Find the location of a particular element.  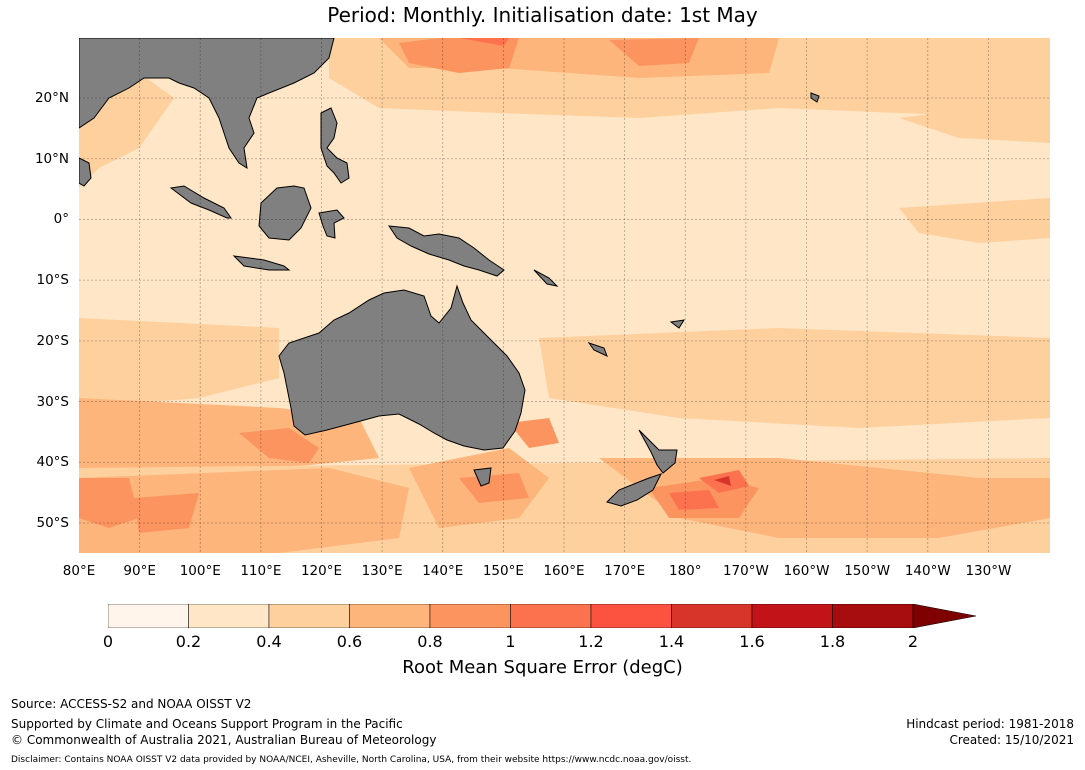

longitude-label: 90°E is located at coordinates (139, 571).